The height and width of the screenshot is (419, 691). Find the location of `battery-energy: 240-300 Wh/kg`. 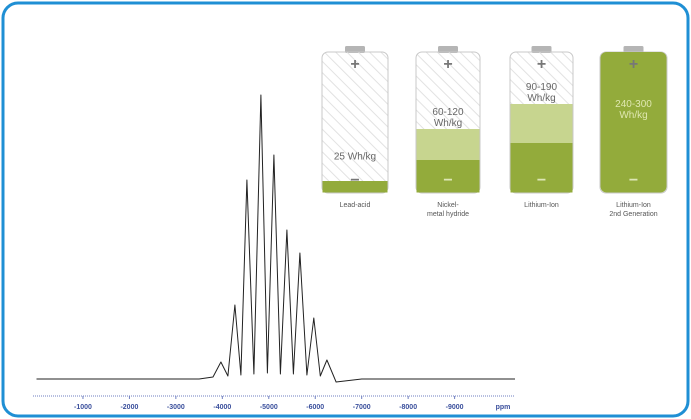

battery-energy: 240-300 Wh/kg is located at coordinates (633, 110).